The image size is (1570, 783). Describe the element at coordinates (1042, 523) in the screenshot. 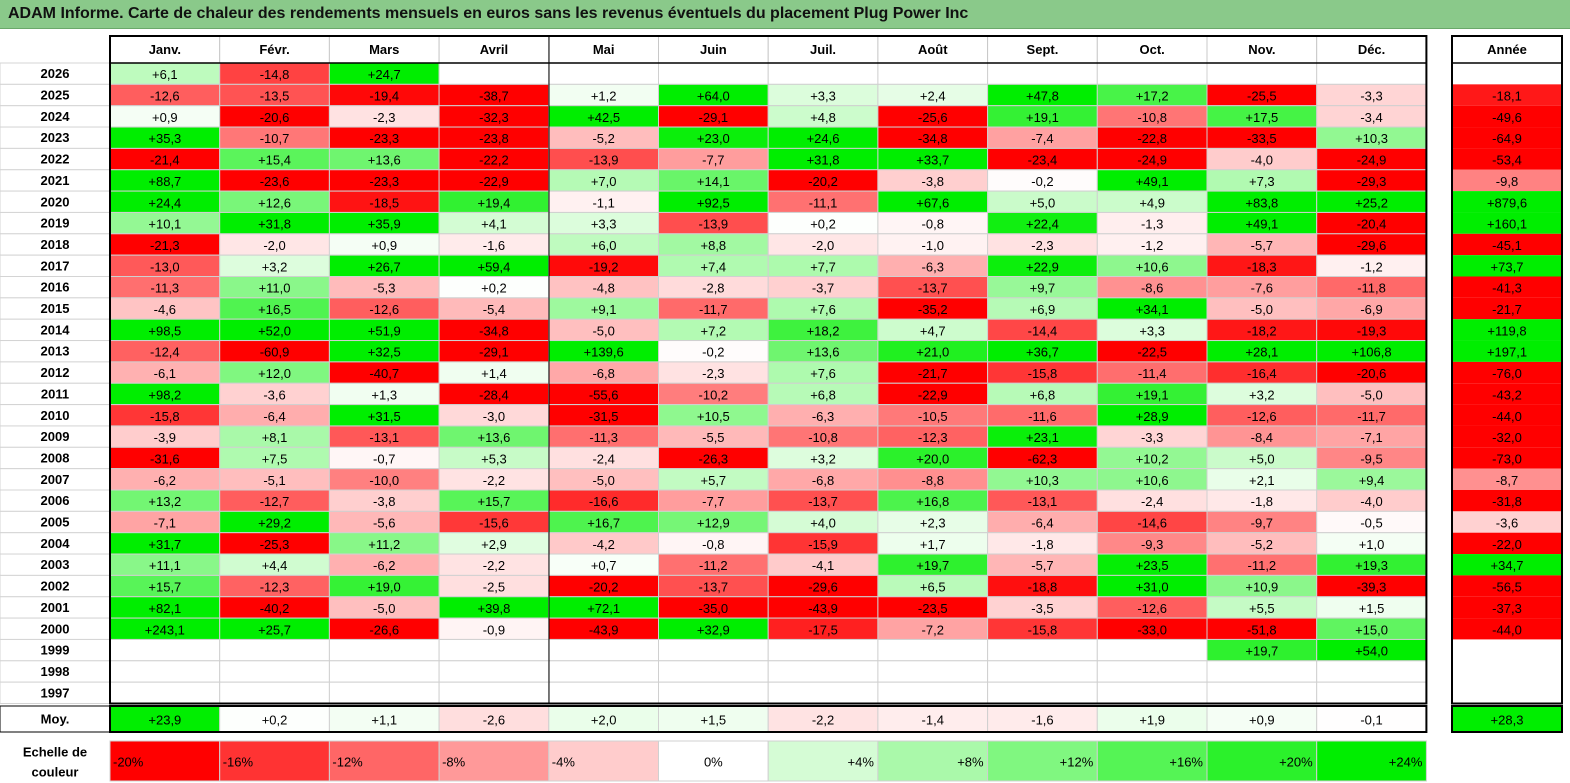

I see `heatmap-cell-value: -6,4` at that location.